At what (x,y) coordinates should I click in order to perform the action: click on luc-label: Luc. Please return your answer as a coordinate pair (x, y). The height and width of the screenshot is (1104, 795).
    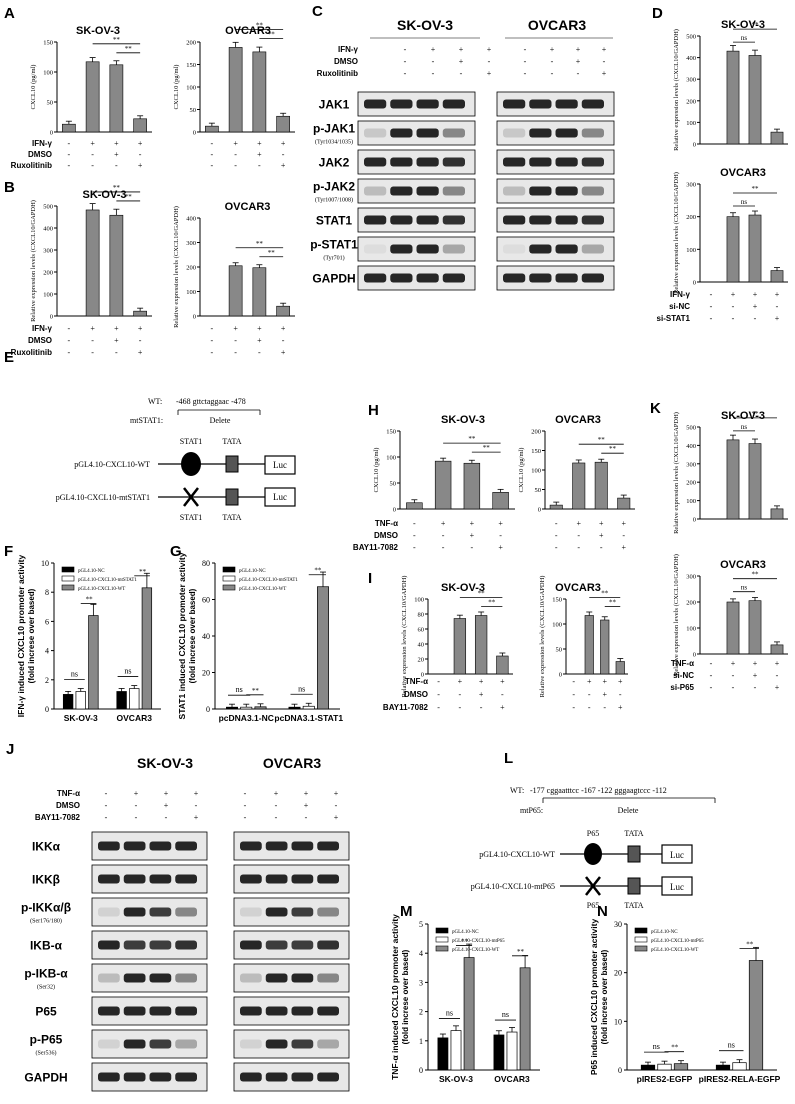
    Looking at the image, I should click on (280, 465).